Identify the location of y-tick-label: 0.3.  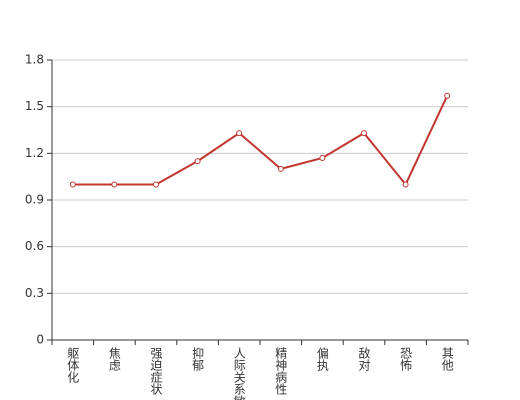
(34, 293).